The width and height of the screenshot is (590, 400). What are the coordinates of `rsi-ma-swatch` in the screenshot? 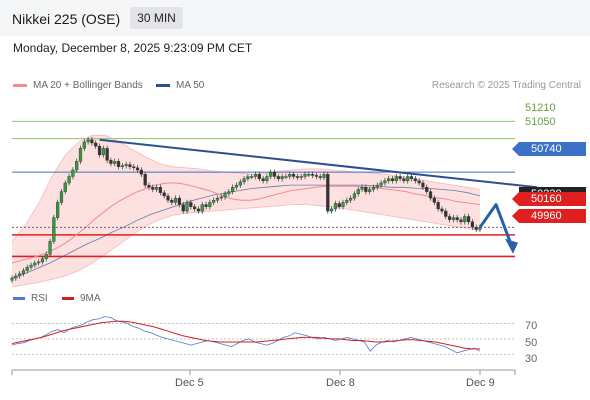 It's located at (68, 298).